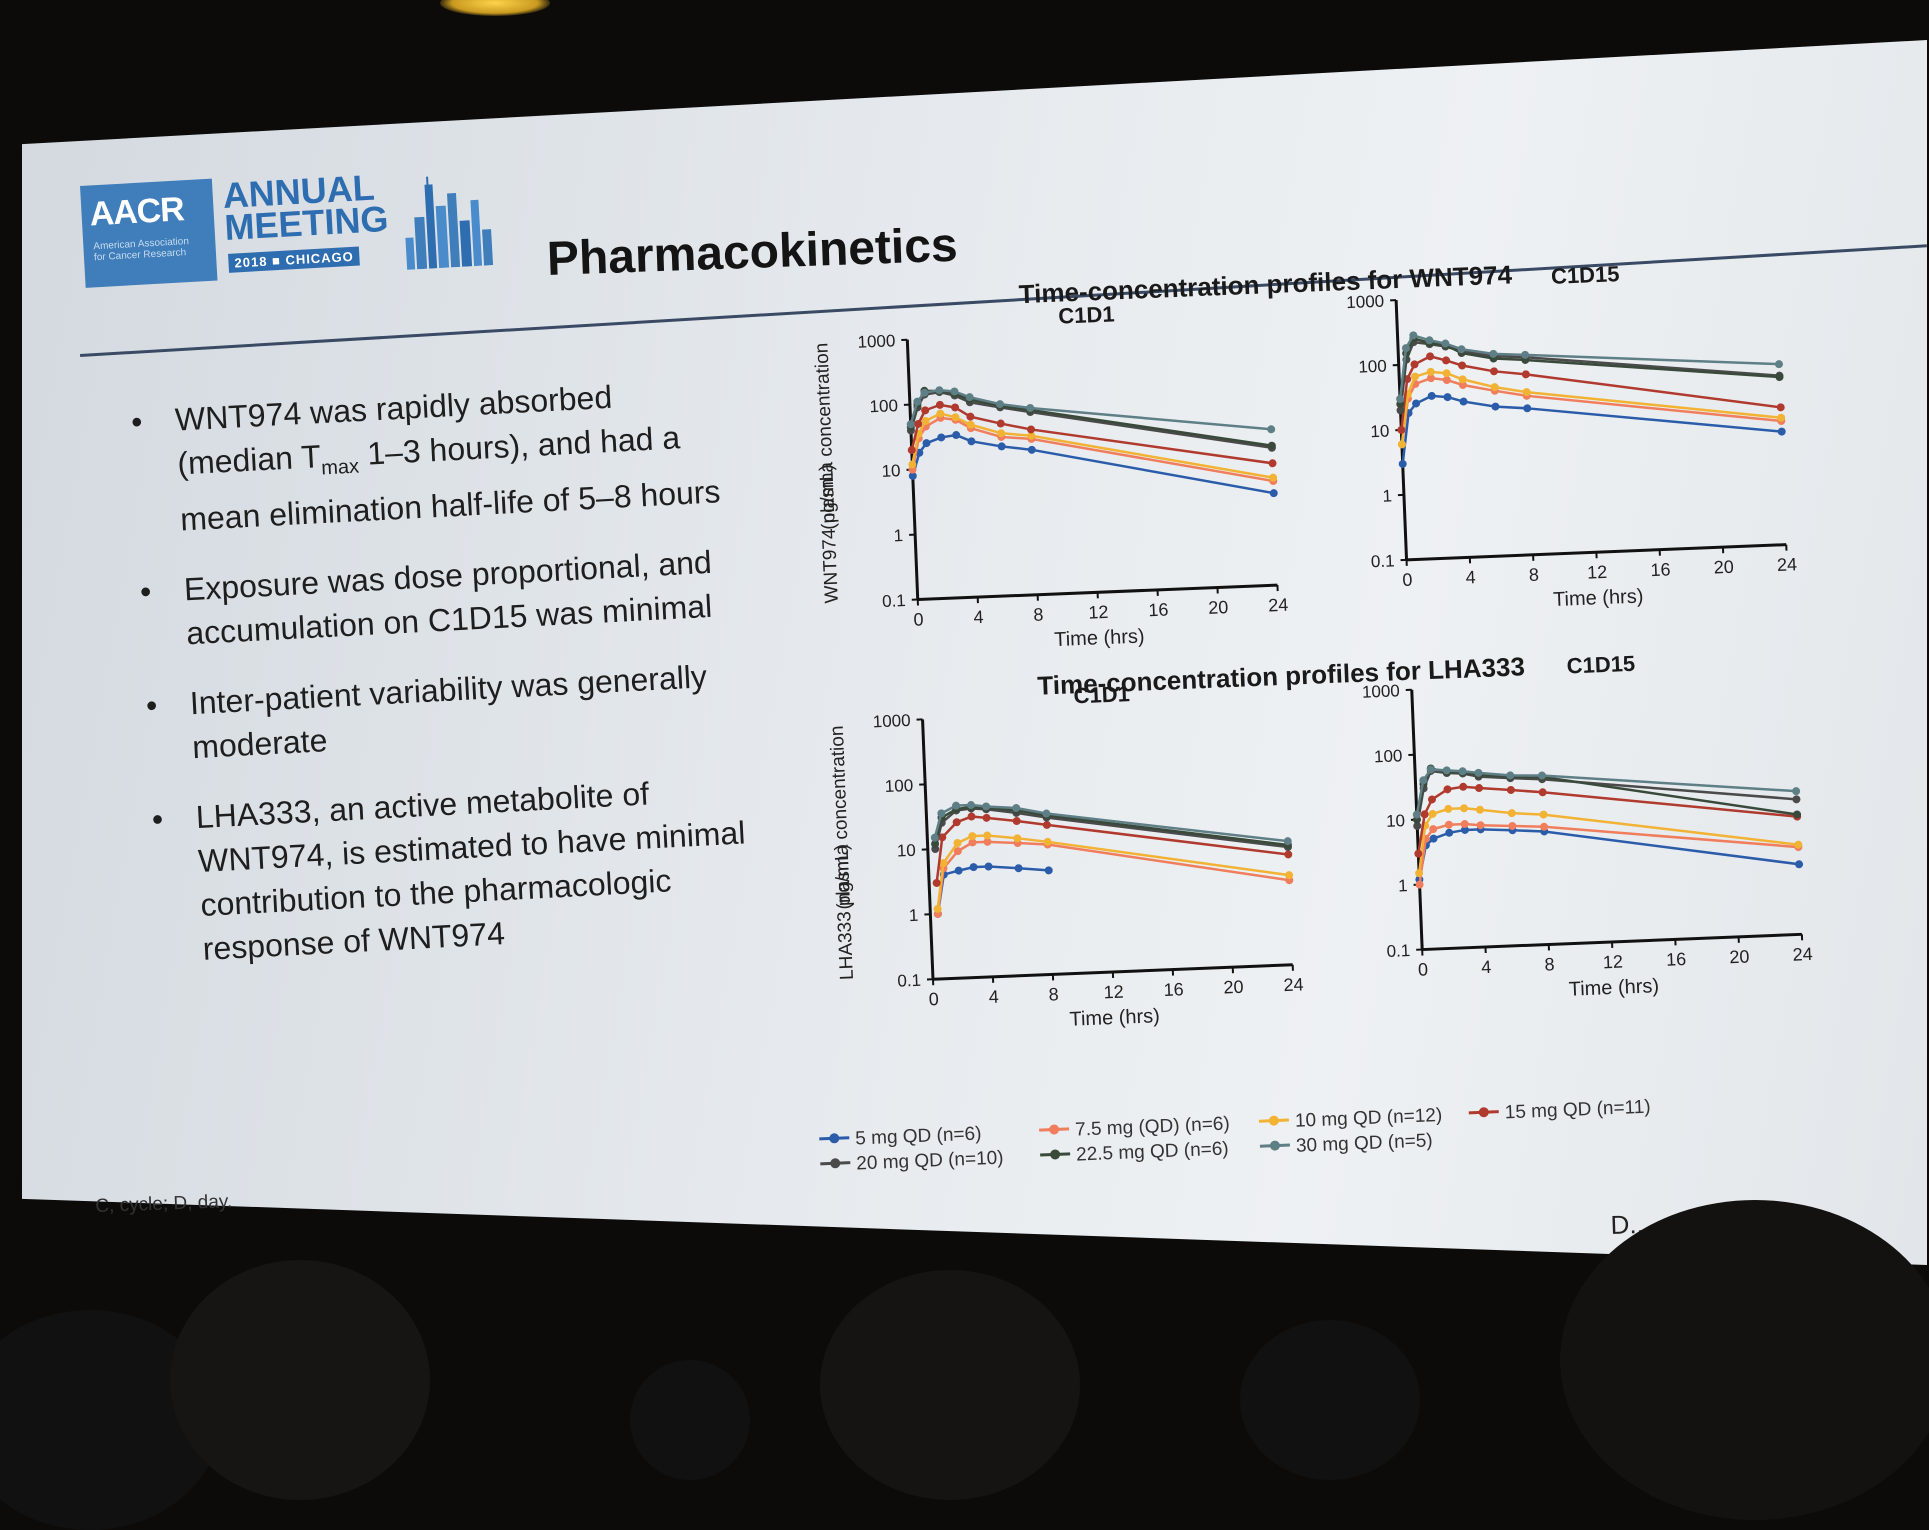  Describe the element at coordinates (909, 981) in the screenshot. I see `y-tick-label: 0.1` at that location.